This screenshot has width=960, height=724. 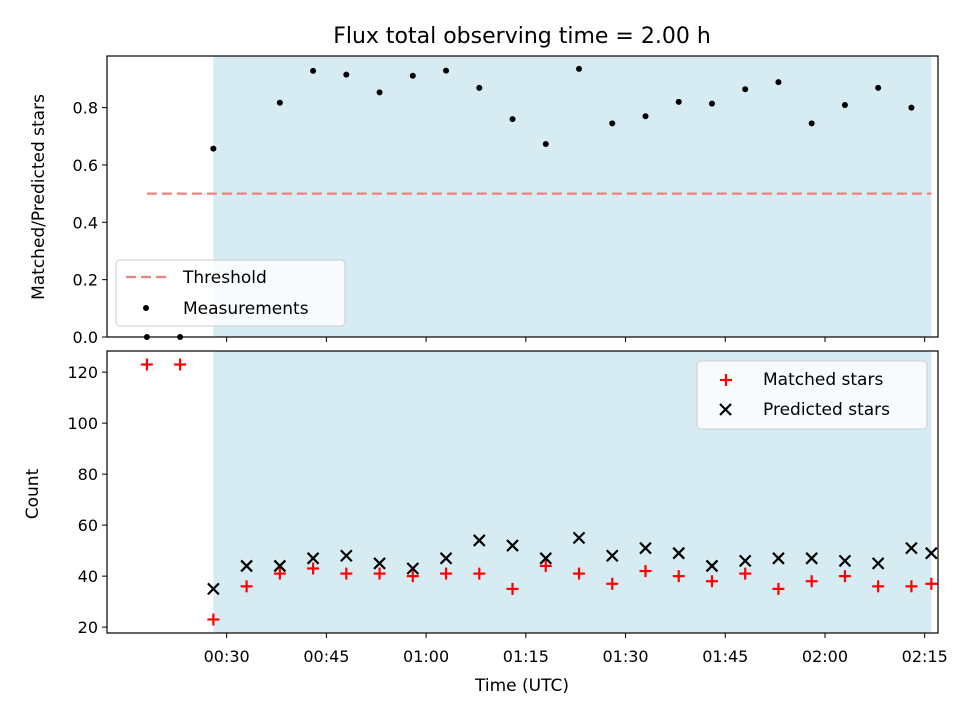 What do you see at coordinates (82, 372) in the screenshot?
I see `bottom-y-tick-label: 120` at bounding box center [82, 372].